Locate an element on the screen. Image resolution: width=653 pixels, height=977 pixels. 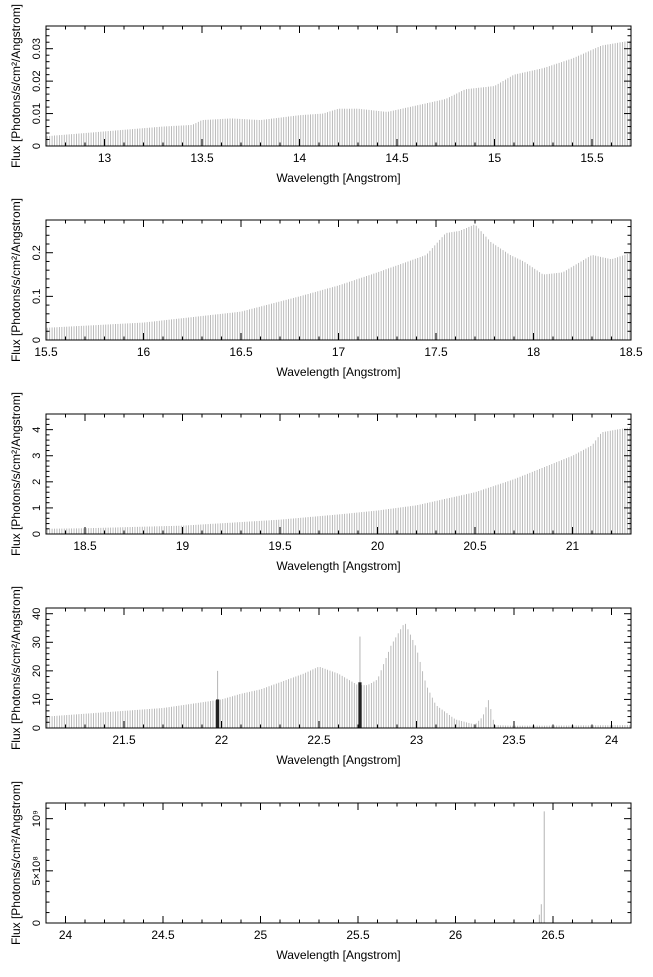
x-tick-label: 19 is located at coordinates (183, 546).